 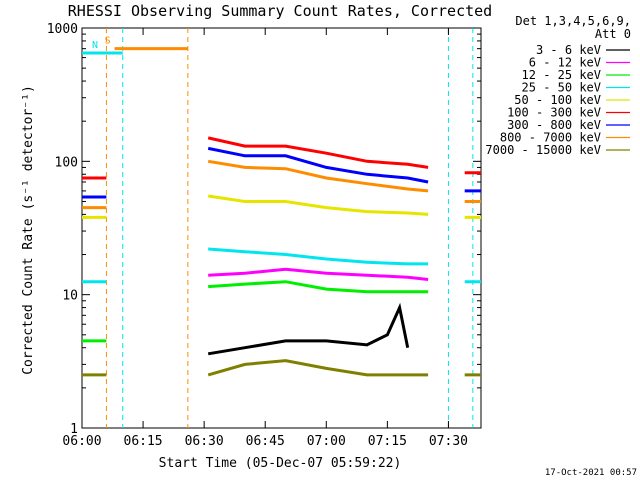 I want to click on x-axis-label: Start Time (05-Dec-07 05:59:22), so click(x=280, y=463).